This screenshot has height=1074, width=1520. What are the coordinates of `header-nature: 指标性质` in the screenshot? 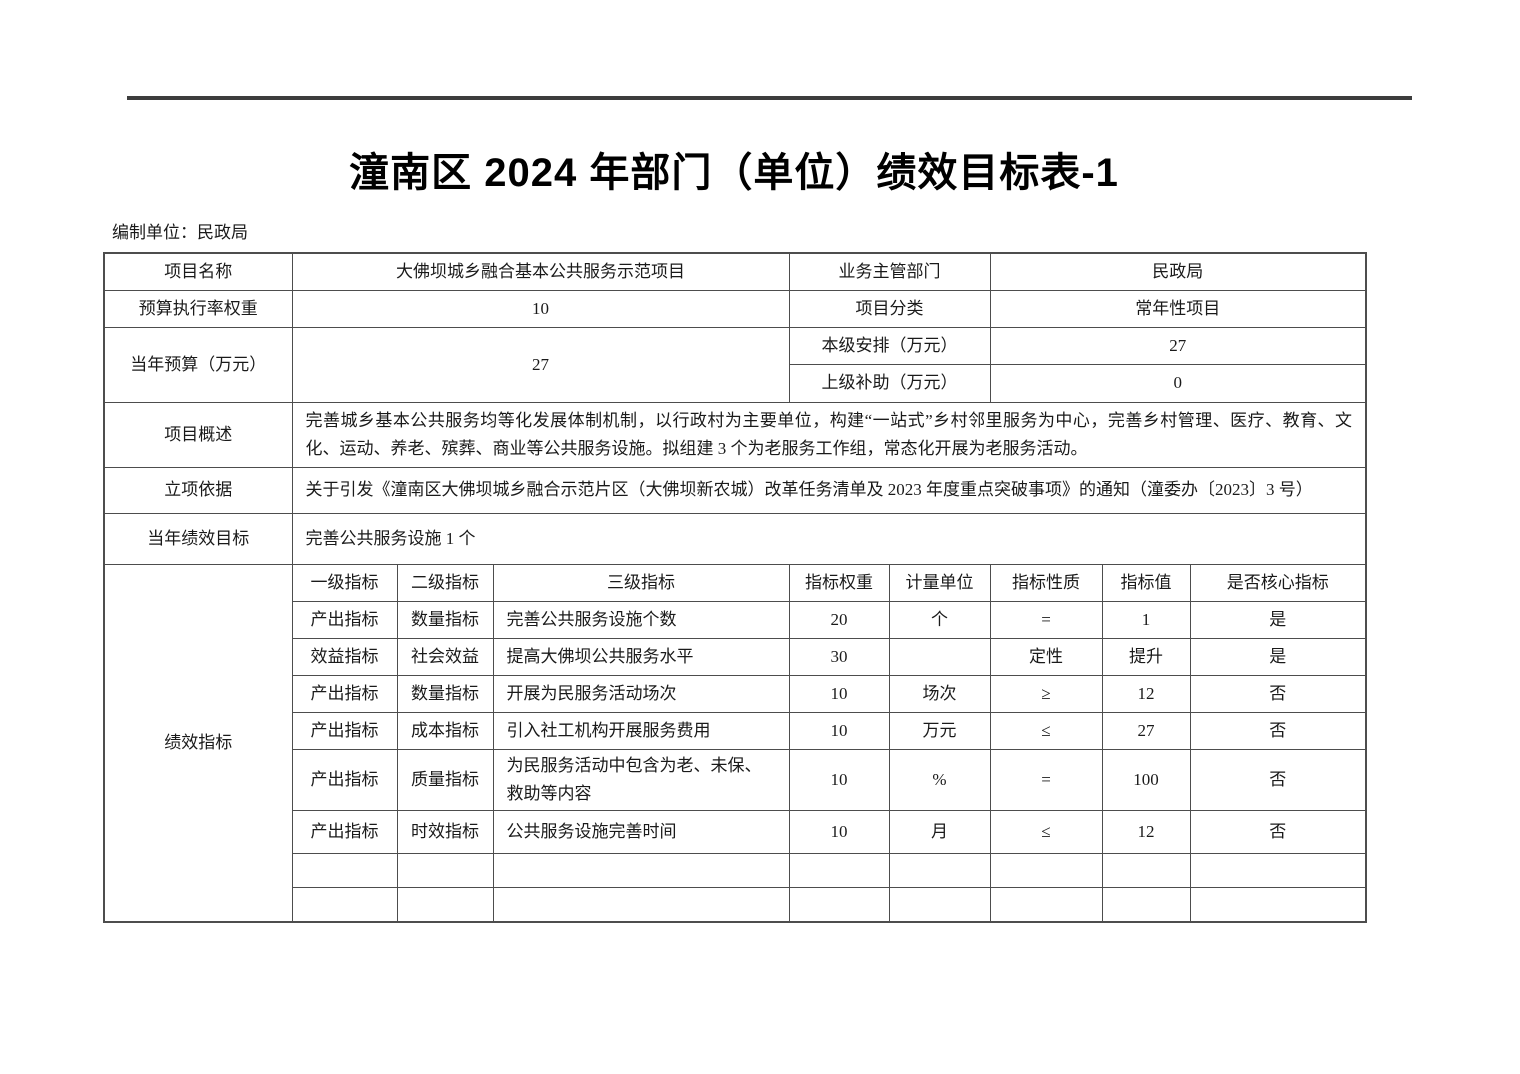 It's located at (1046, 582).